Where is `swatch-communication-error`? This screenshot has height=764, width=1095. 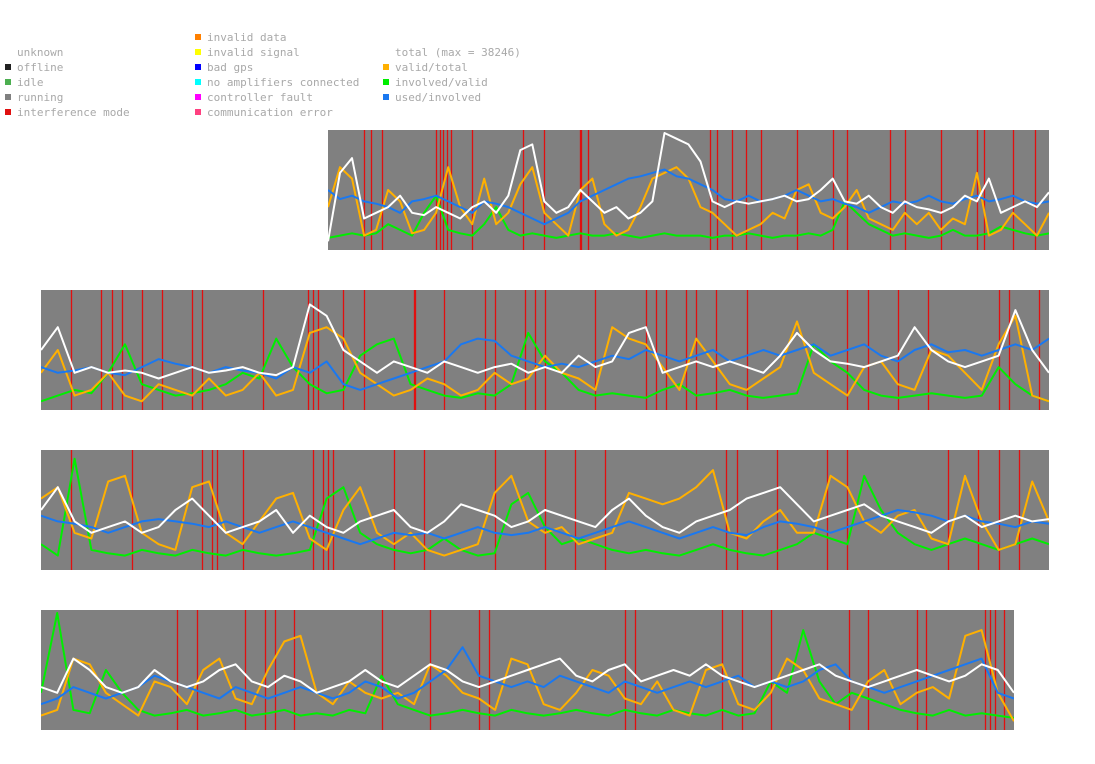 swatch-communication-error is located at coordinates (198, 112).